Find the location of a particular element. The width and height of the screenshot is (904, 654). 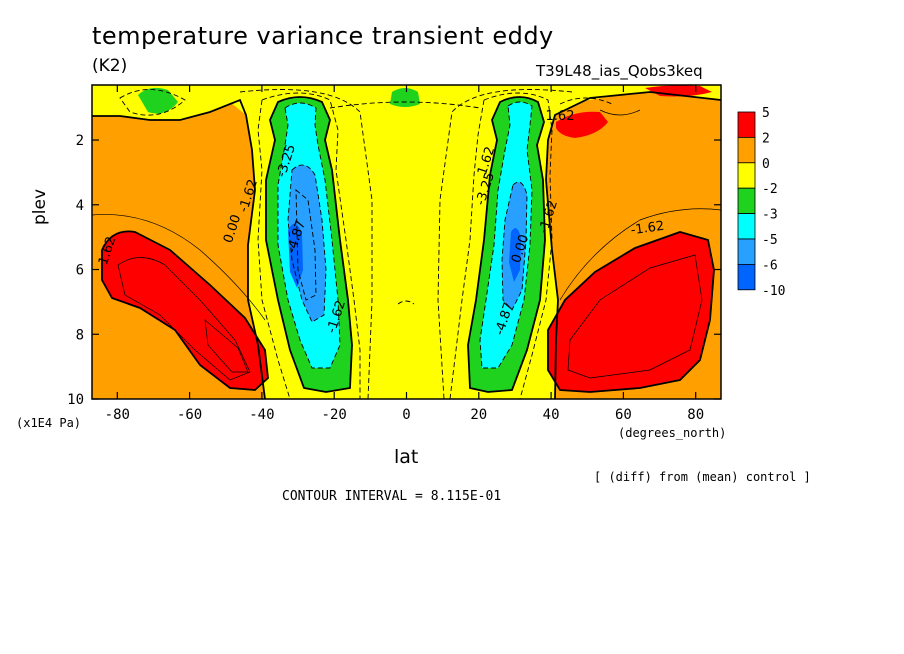

x-axis-label: lat is located at coordinates (406, 457).